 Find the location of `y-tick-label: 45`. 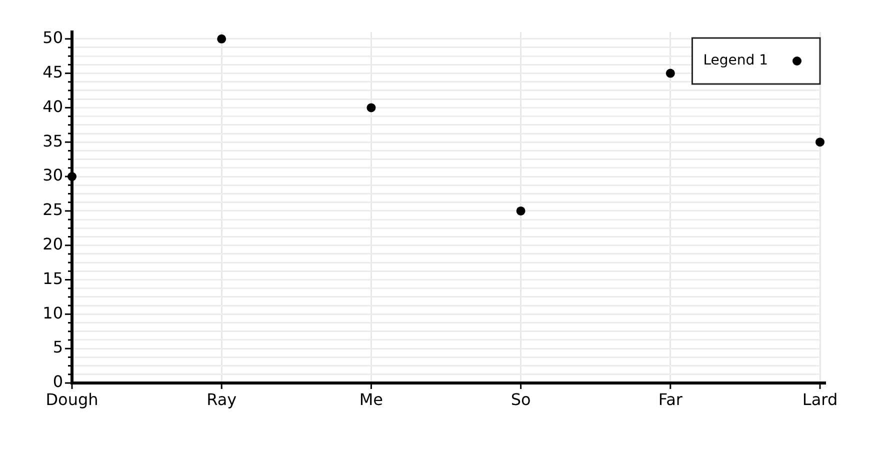

y-tick-label: 45 is located at coordinates (52, 72).